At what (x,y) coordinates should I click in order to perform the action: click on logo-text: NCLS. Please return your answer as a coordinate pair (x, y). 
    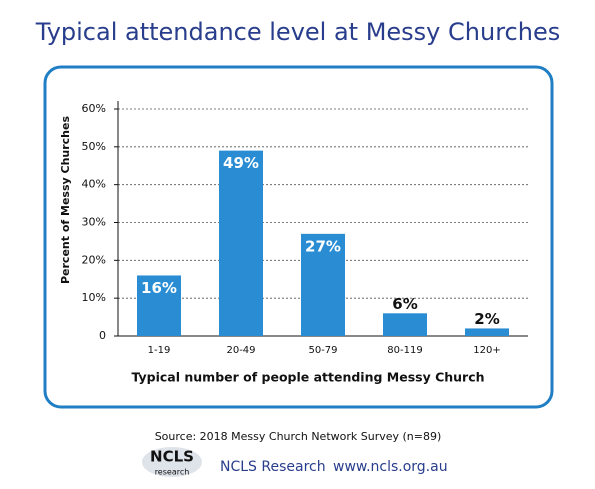
    Looking at the image, I should click on (172, 457).